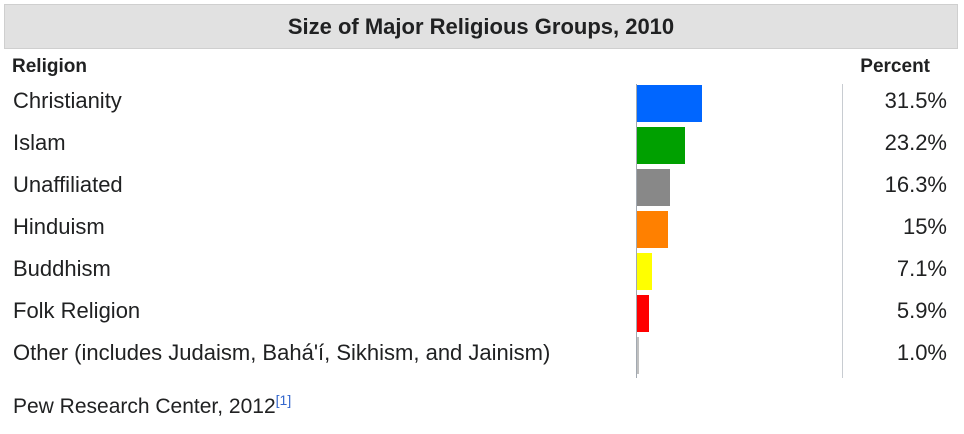  I want to click on row-value: 1.0%, so click(921, 352).